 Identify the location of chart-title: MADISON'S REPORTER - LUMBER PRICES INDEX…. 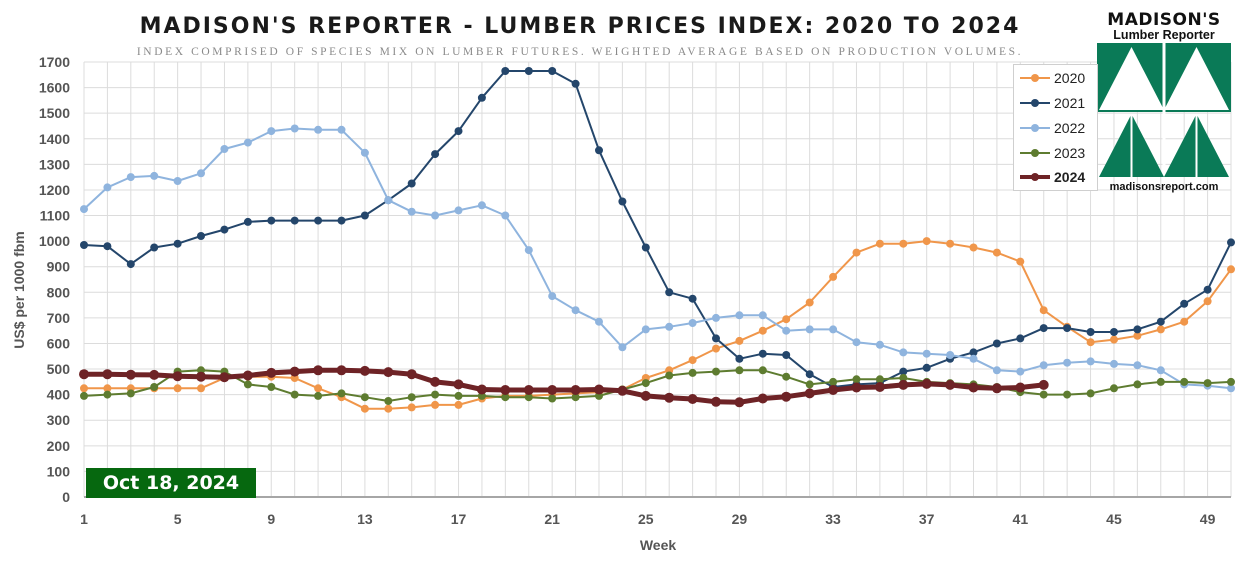
(580, 26).